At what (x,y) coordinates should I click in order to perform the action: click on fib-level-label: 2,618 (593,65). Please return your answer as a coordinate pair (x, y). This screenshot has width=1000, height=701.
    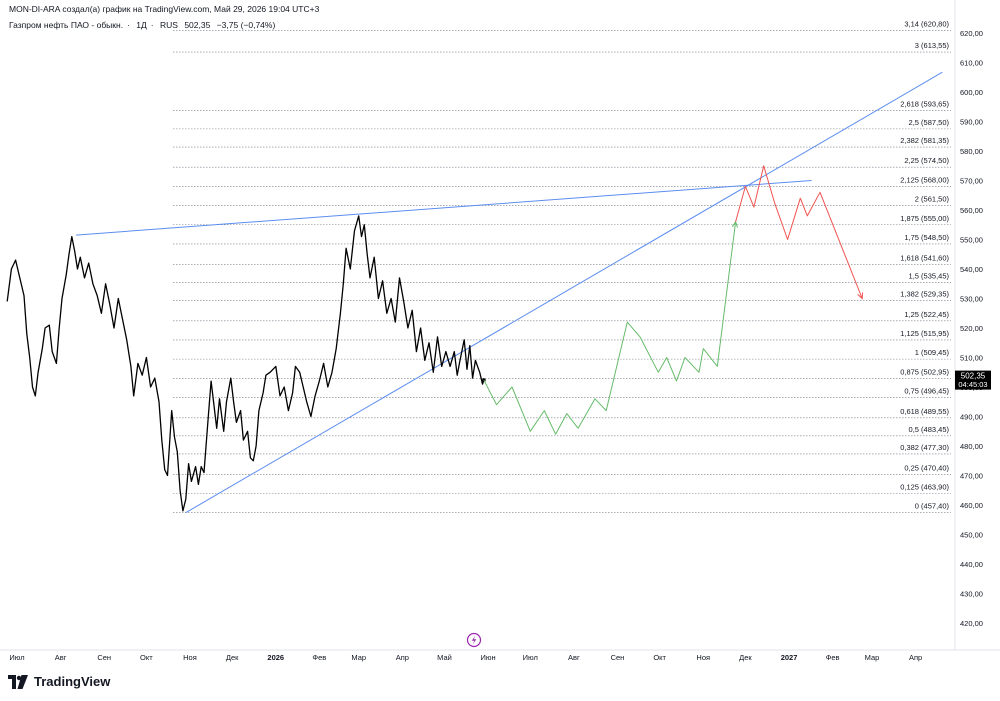
    Looking at the image, I should click on (924, 104).